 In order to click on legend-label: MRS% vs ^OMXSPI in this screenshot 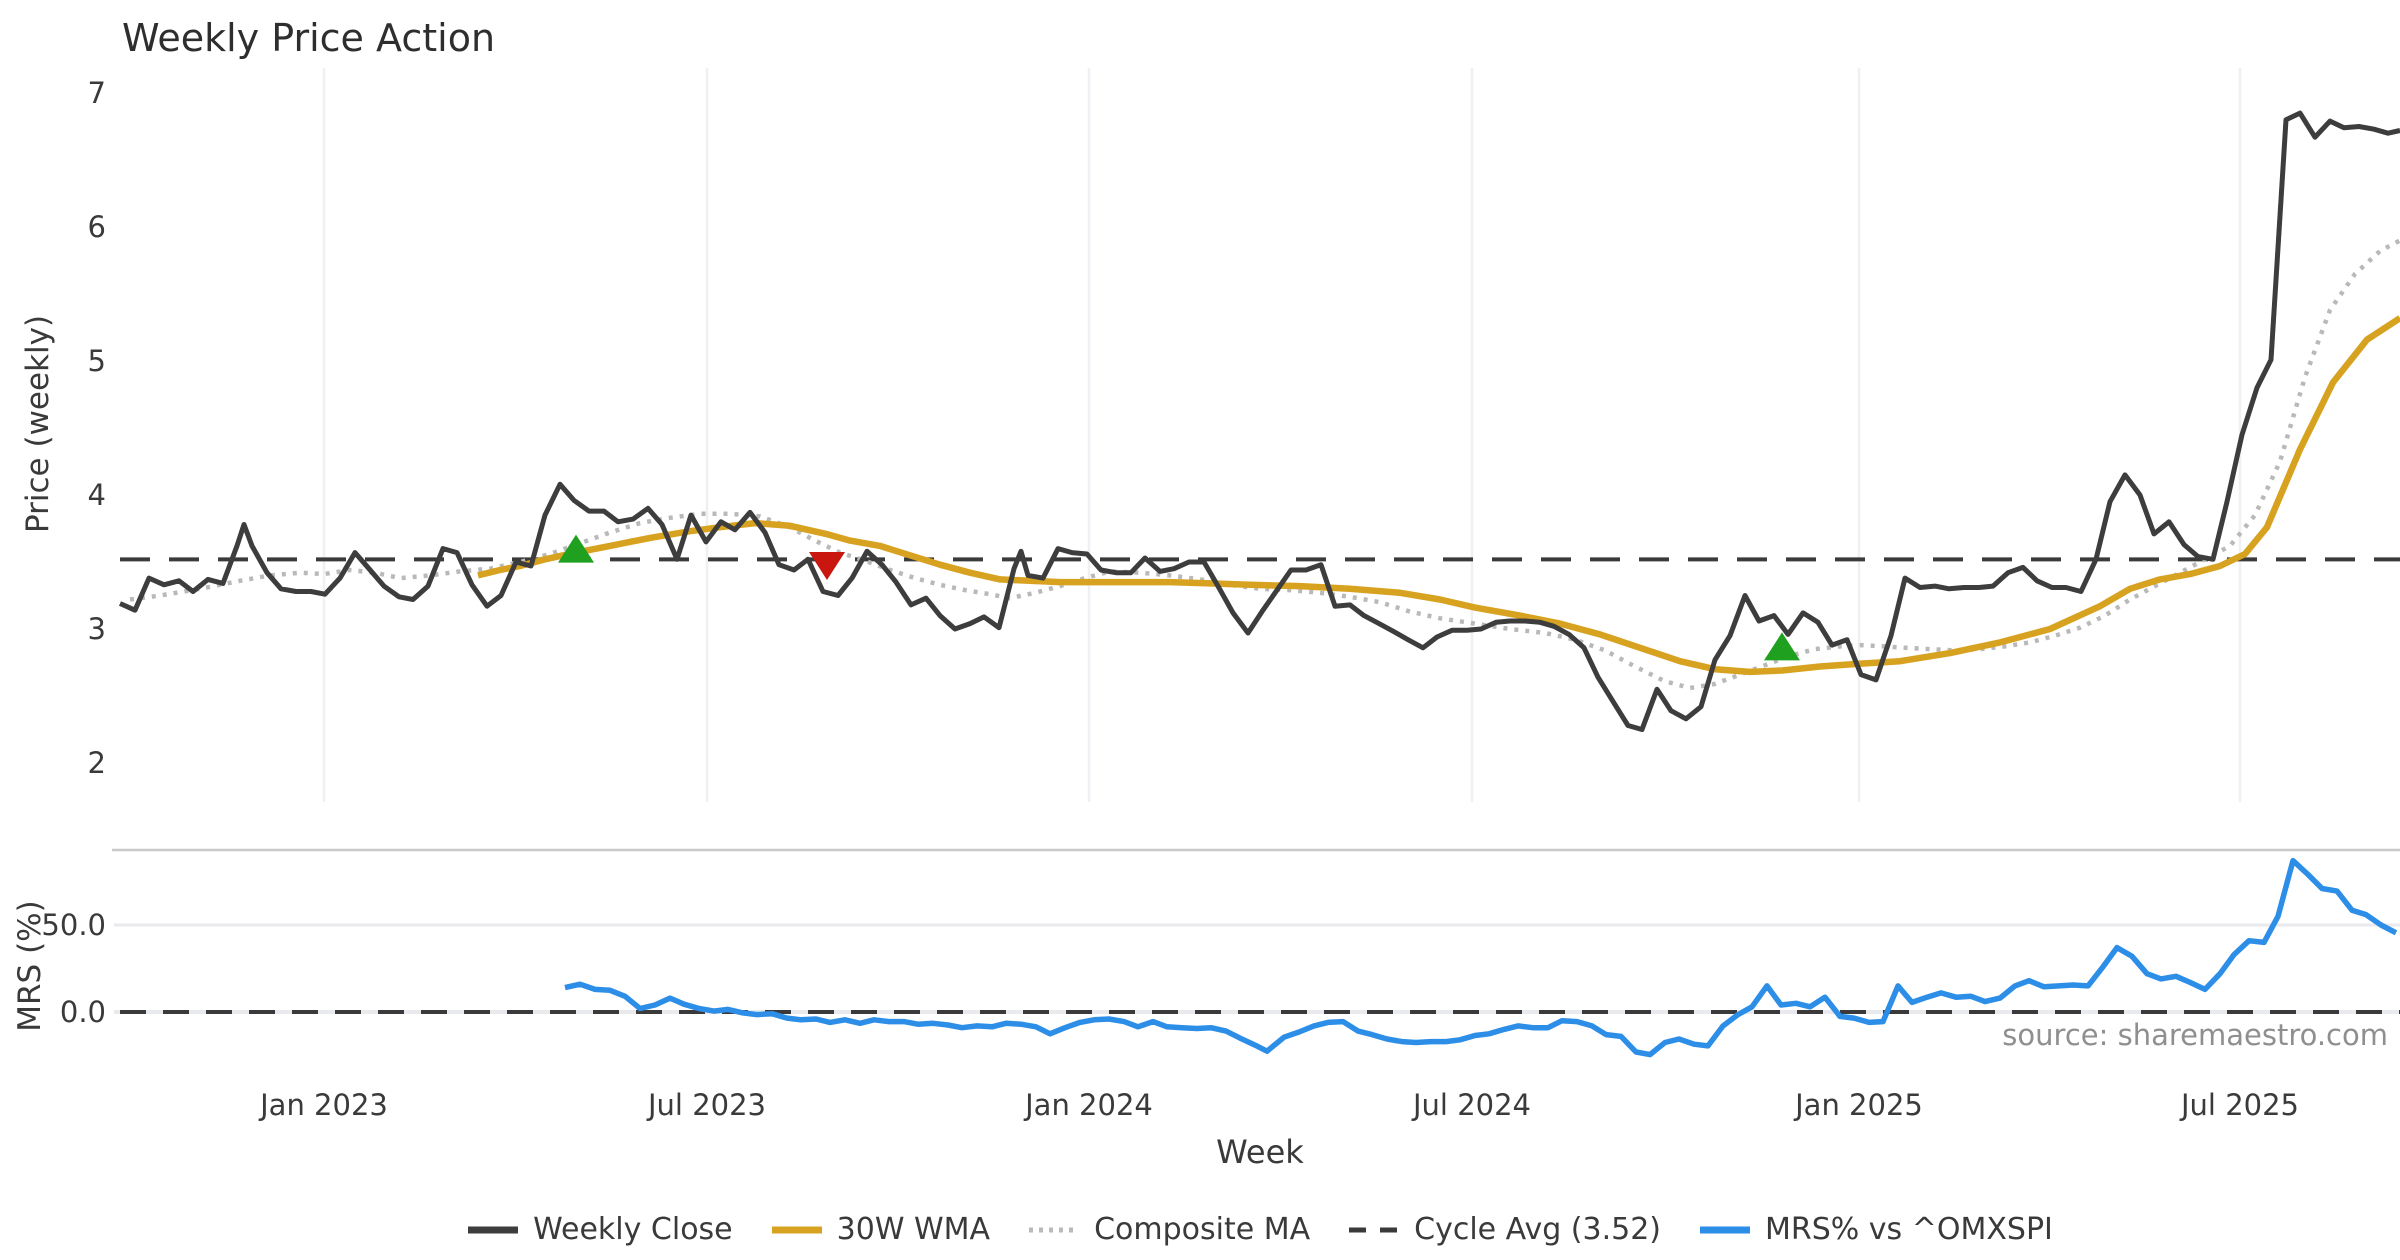, I will do `click(1908, 1229)`.